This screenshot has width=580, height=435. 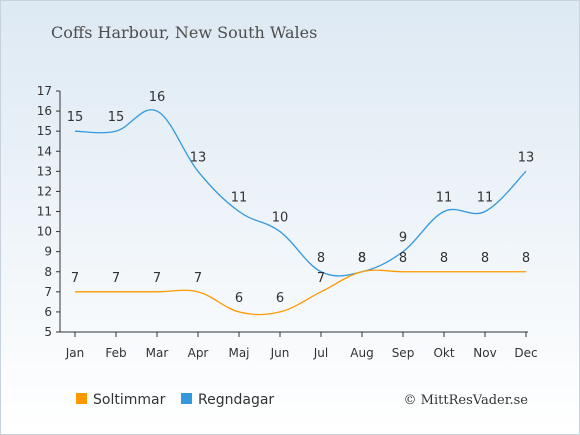 I want to click on x-tick-label: Jun, so click(x=280, y=353).